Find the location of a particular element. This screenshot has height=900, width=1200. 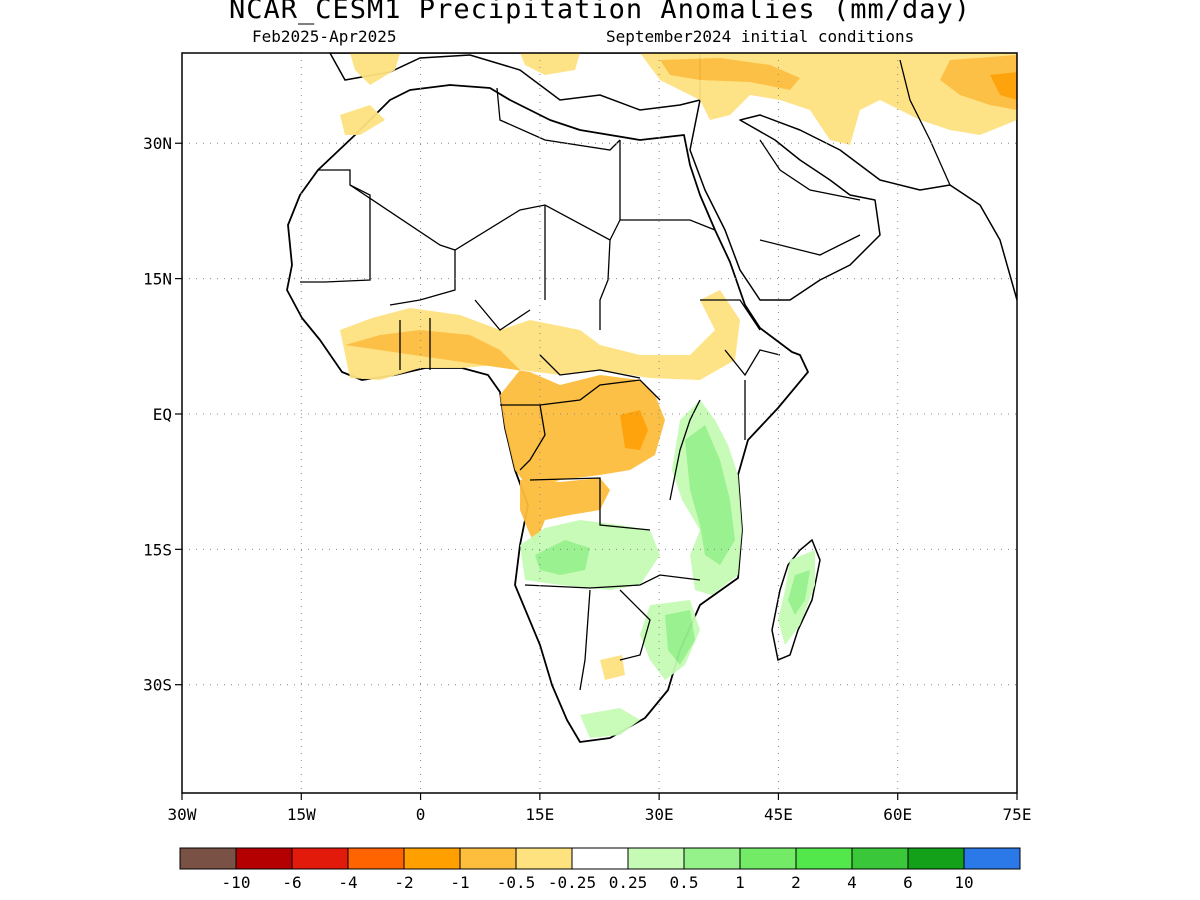

colorbar-label: -6 is located at coordinates (291, 882).